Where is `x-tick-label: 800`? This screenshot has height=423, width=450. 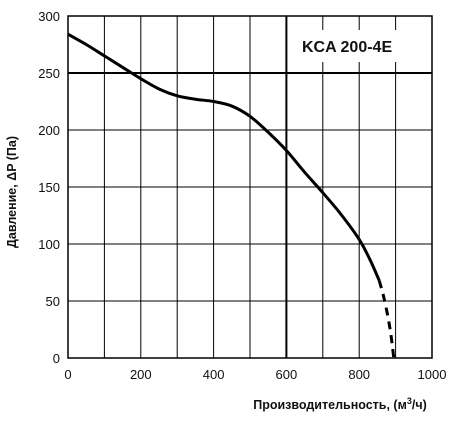 x-tick-label: 800 is located at coordinates (359, 374).